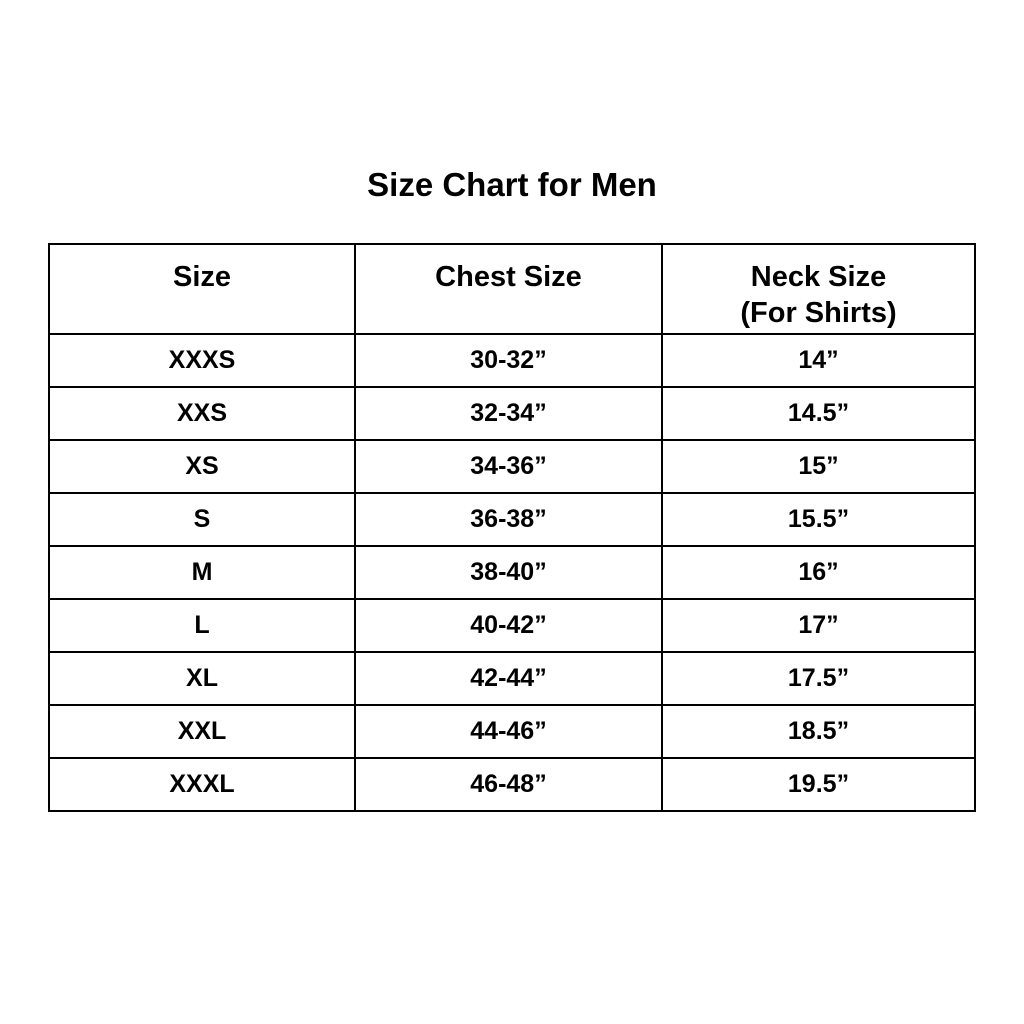  I want to click on page-title: Size Chart for Men, so click(512, 184).